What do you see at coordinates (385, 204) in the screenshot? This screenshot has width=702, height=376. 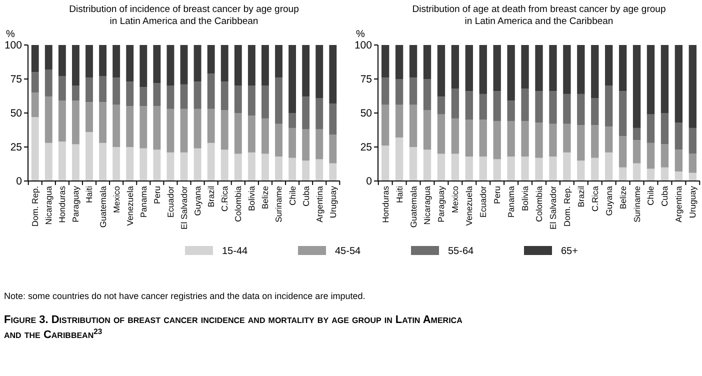 I see `x-tick-label: Honduras` at bounding box center [385, 204].